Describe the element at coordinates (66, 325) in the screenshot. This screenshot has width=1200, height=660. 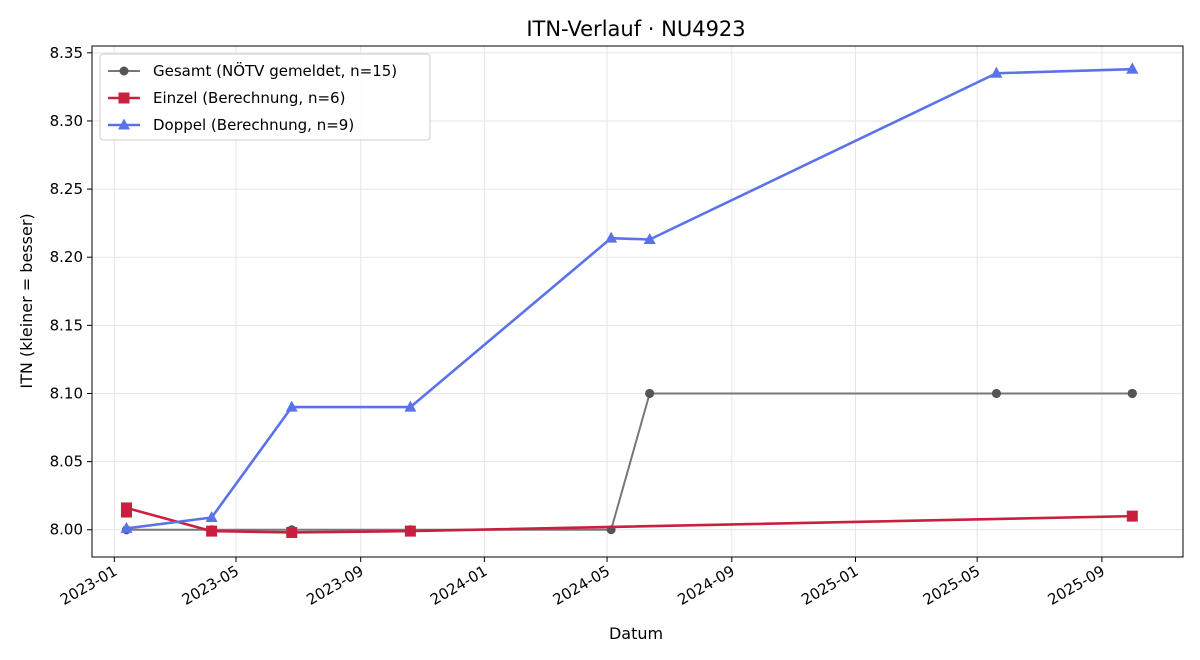
I see `y-tick-label: 8.15` at that location.